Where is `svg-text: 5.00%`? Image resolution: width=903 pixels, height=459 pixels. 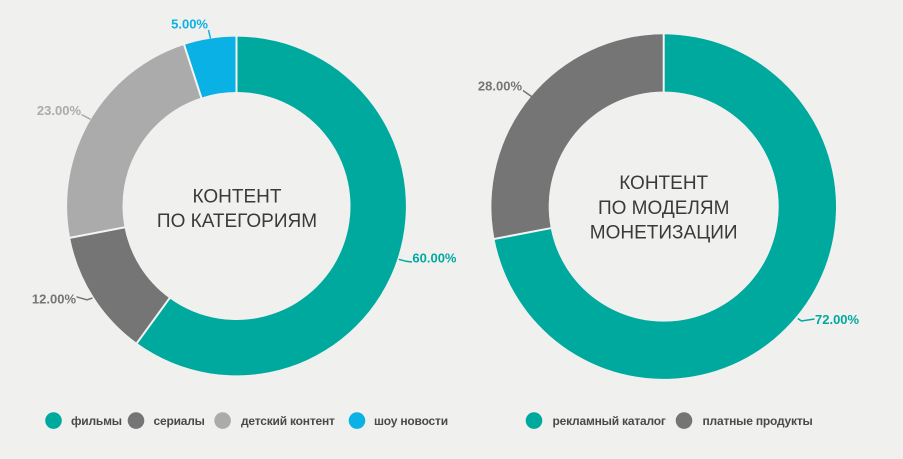
svg-text: 5.00% is located at coordinates (189, 24).